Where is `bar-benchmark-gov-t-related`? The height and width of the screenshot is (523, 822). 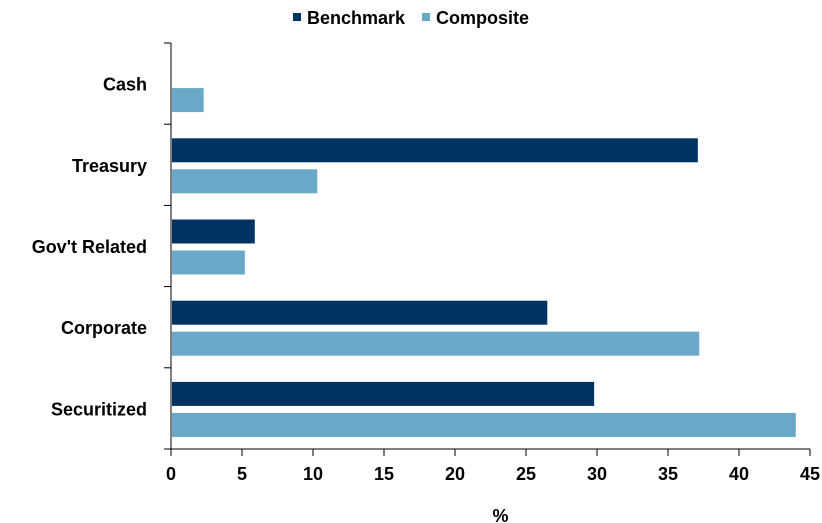
bar-benchmark-gov-t-related is located at coordinates (213, 231).